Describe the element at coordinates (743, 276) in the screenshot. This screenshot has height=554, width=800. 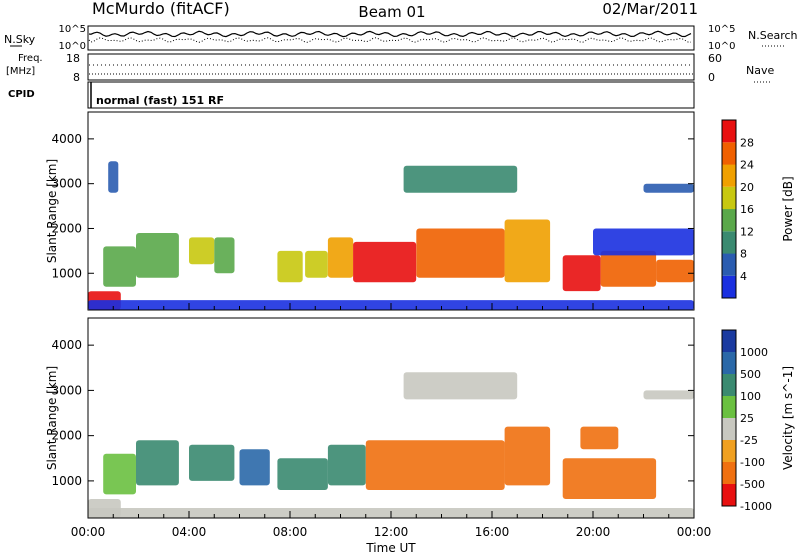
I see `power-colorbar-tick: 4` at that location.